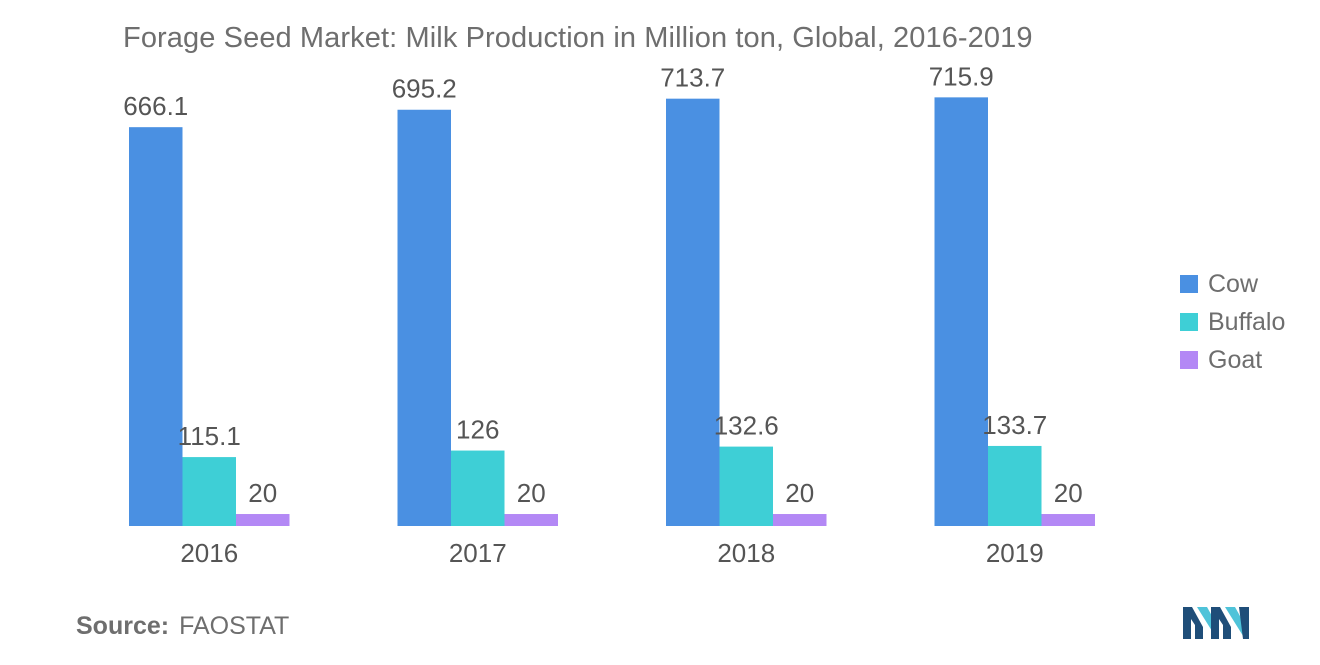 Image resolution: width=1320 pixels, height=665 pixels. I want to click on legend-swatch-goat, so click(1189, 360).